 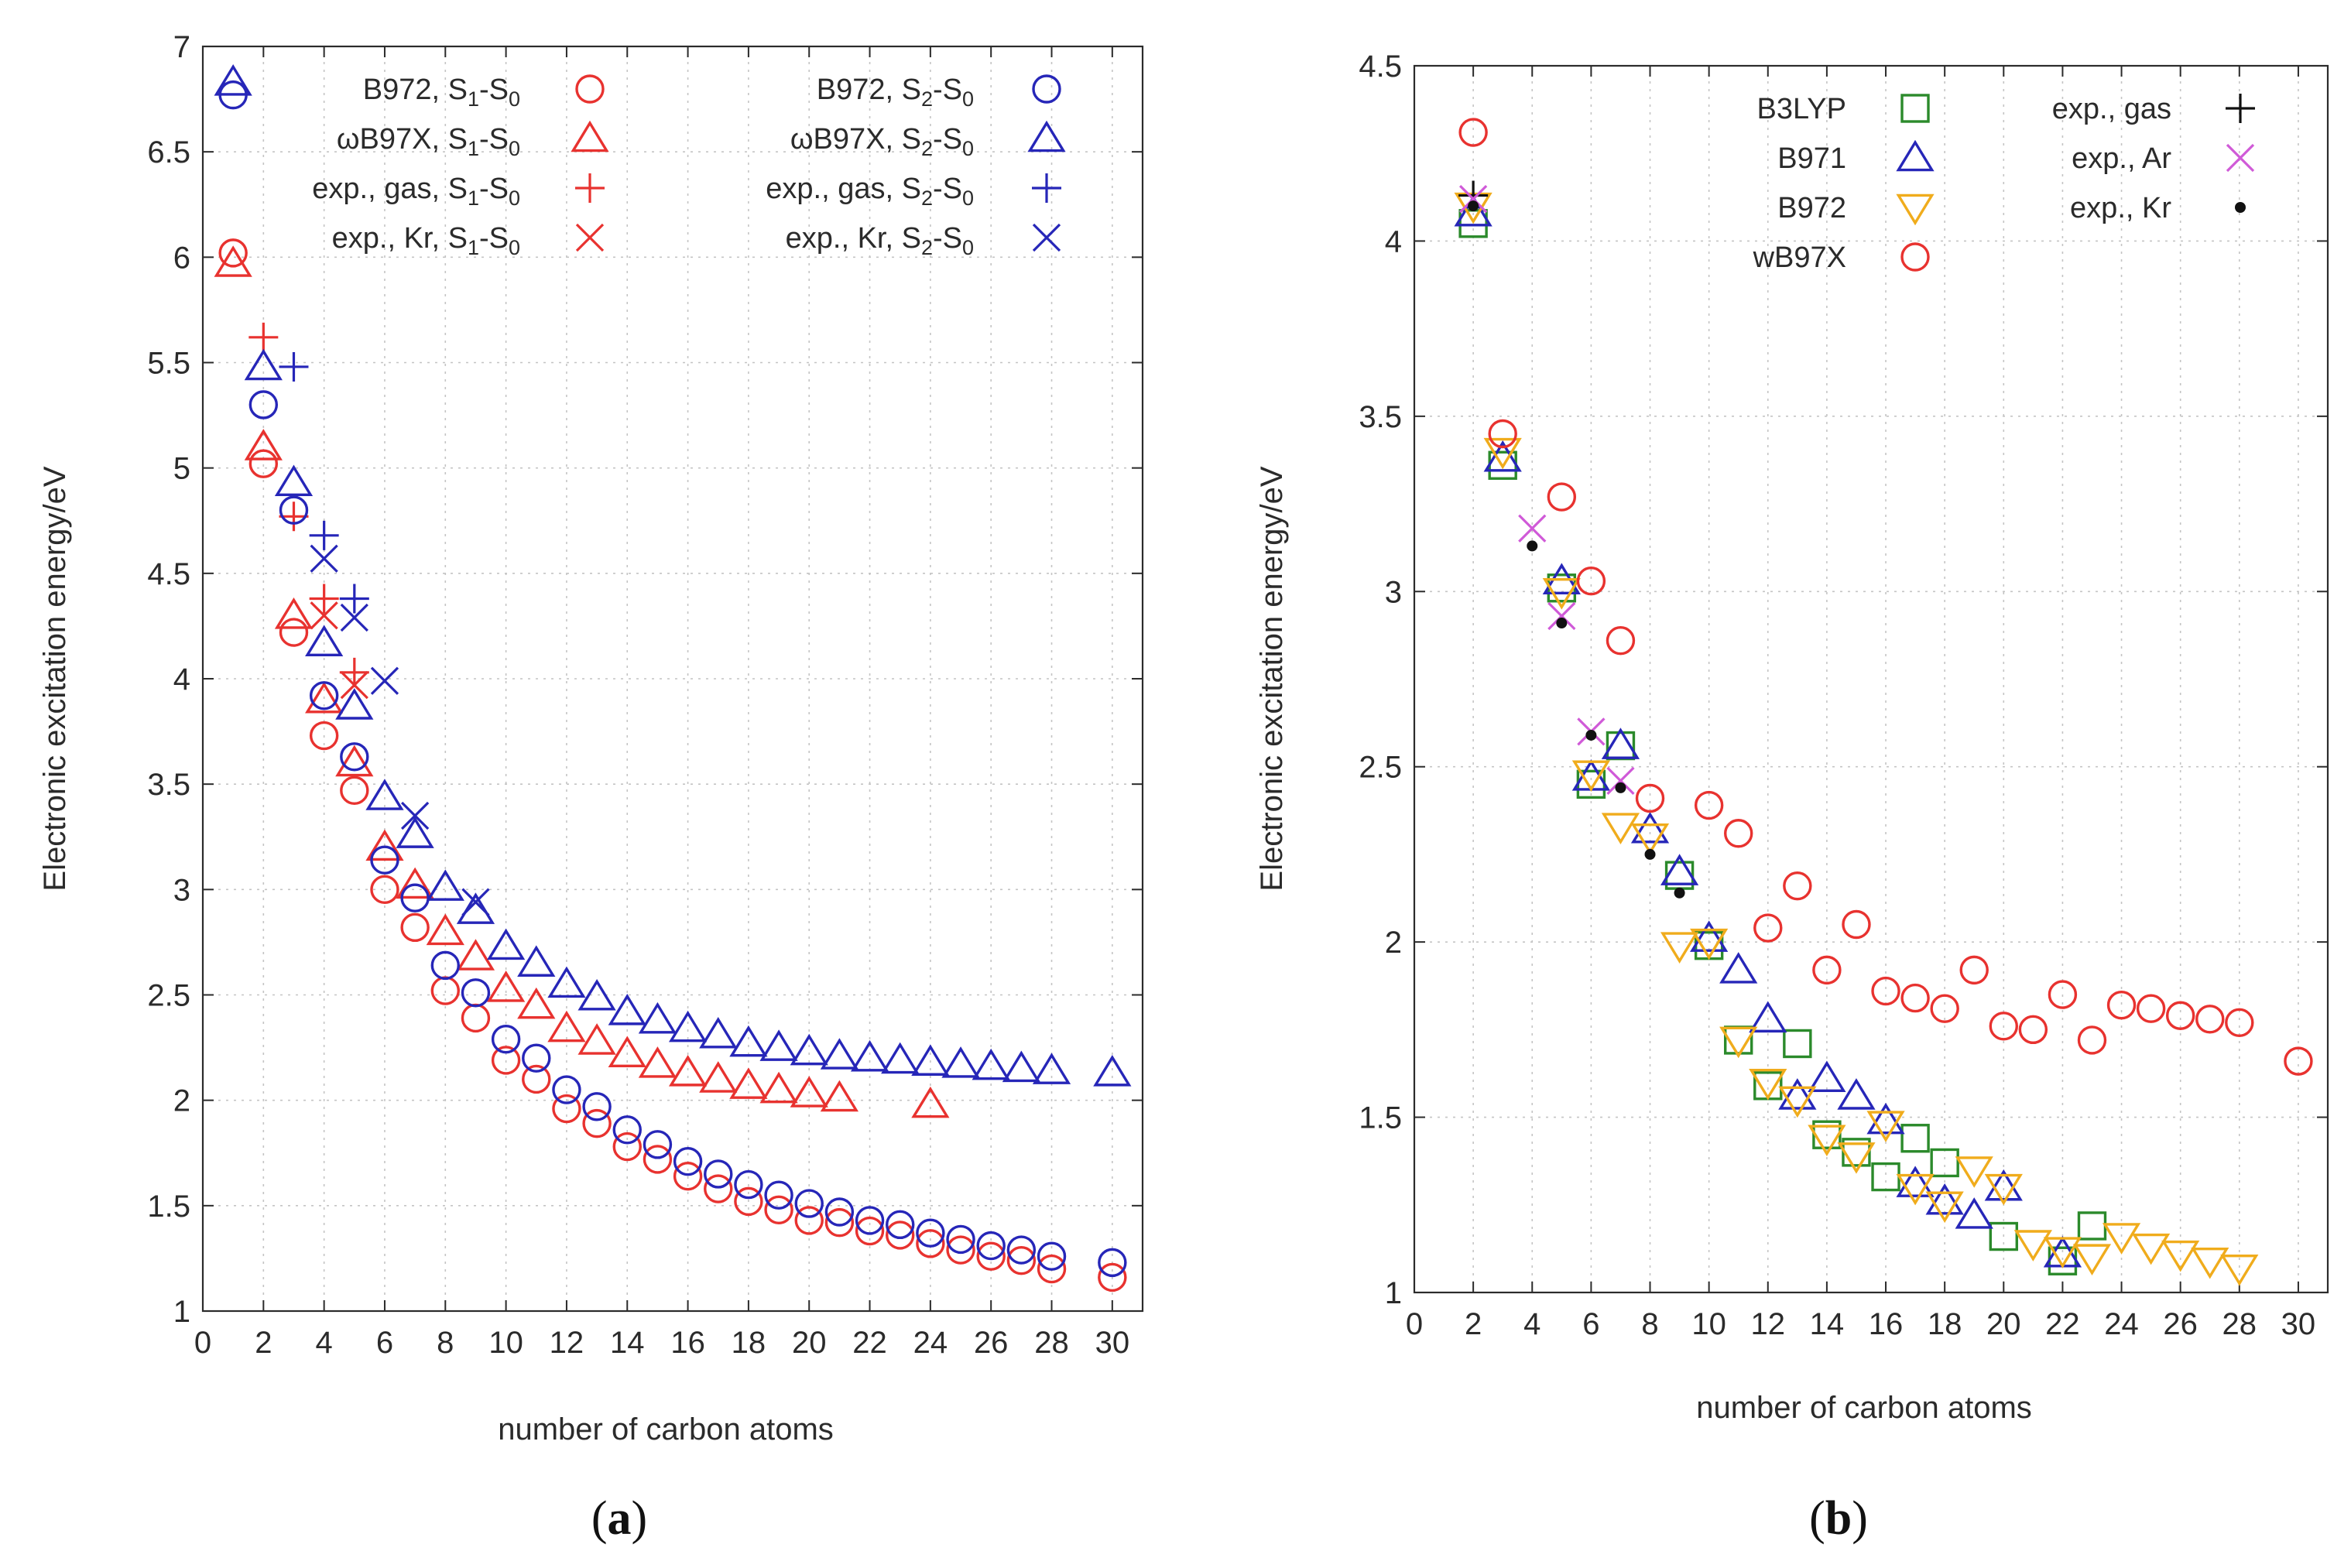 I want to click on panel-b-xtick-label-9: 18, so click(x=1945, y=1324).